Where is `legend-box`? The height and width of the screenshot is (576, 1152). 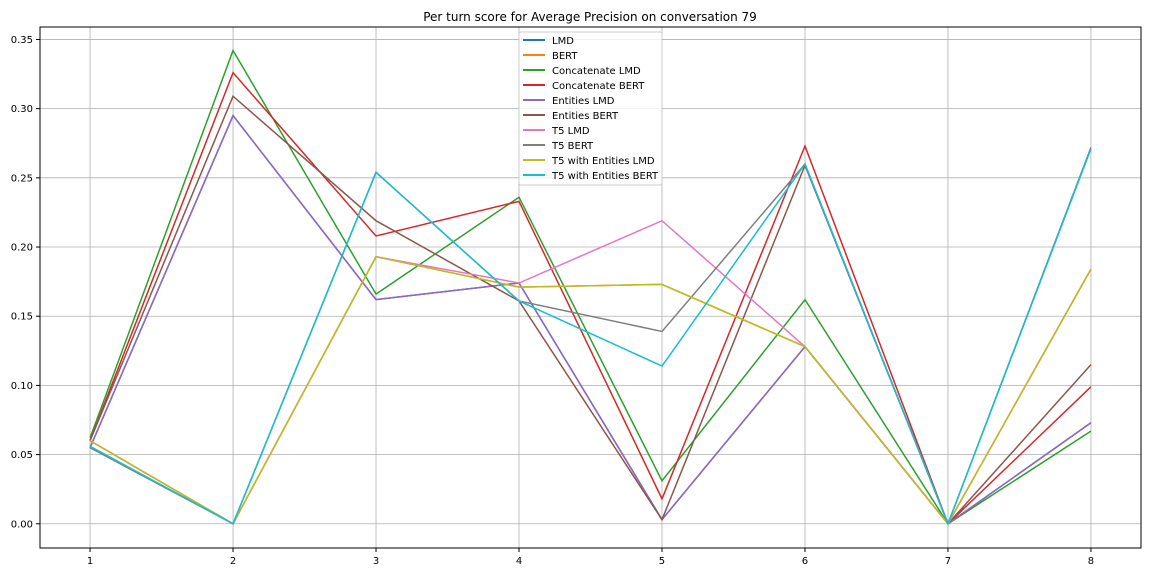 legend-box is located at coordinates (590, 108).